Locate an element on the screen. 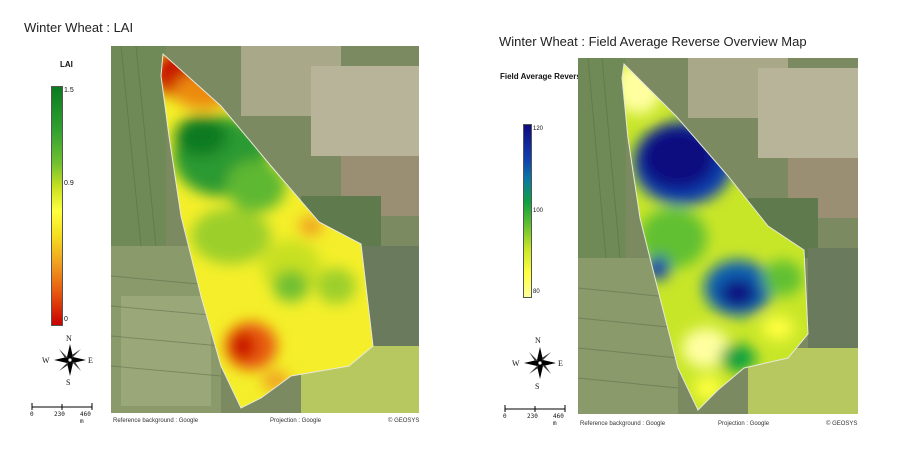  left-footer-projection: Projection : Google is located at coordinates (296, 421).